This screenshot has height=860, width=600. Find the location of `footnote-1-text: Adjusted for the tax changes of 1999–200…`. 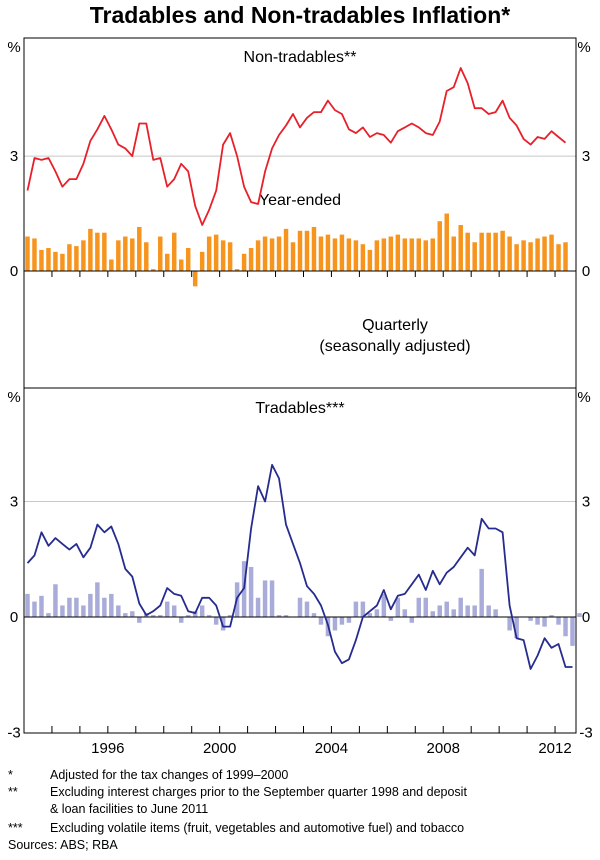

footnote-1-text: Adjusted for the tax changes of 1999–200… is located at coordinates (169, 775).